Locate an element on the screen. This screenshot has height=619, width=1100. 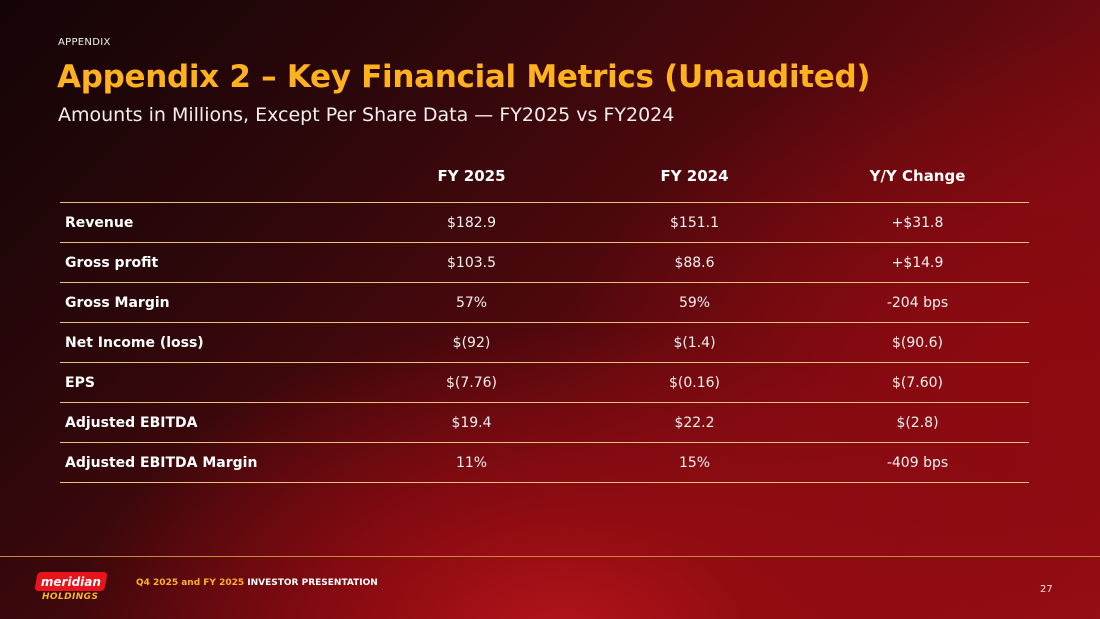
cell-yoy-change: +$31.8 is located at coordinates (917, 222).